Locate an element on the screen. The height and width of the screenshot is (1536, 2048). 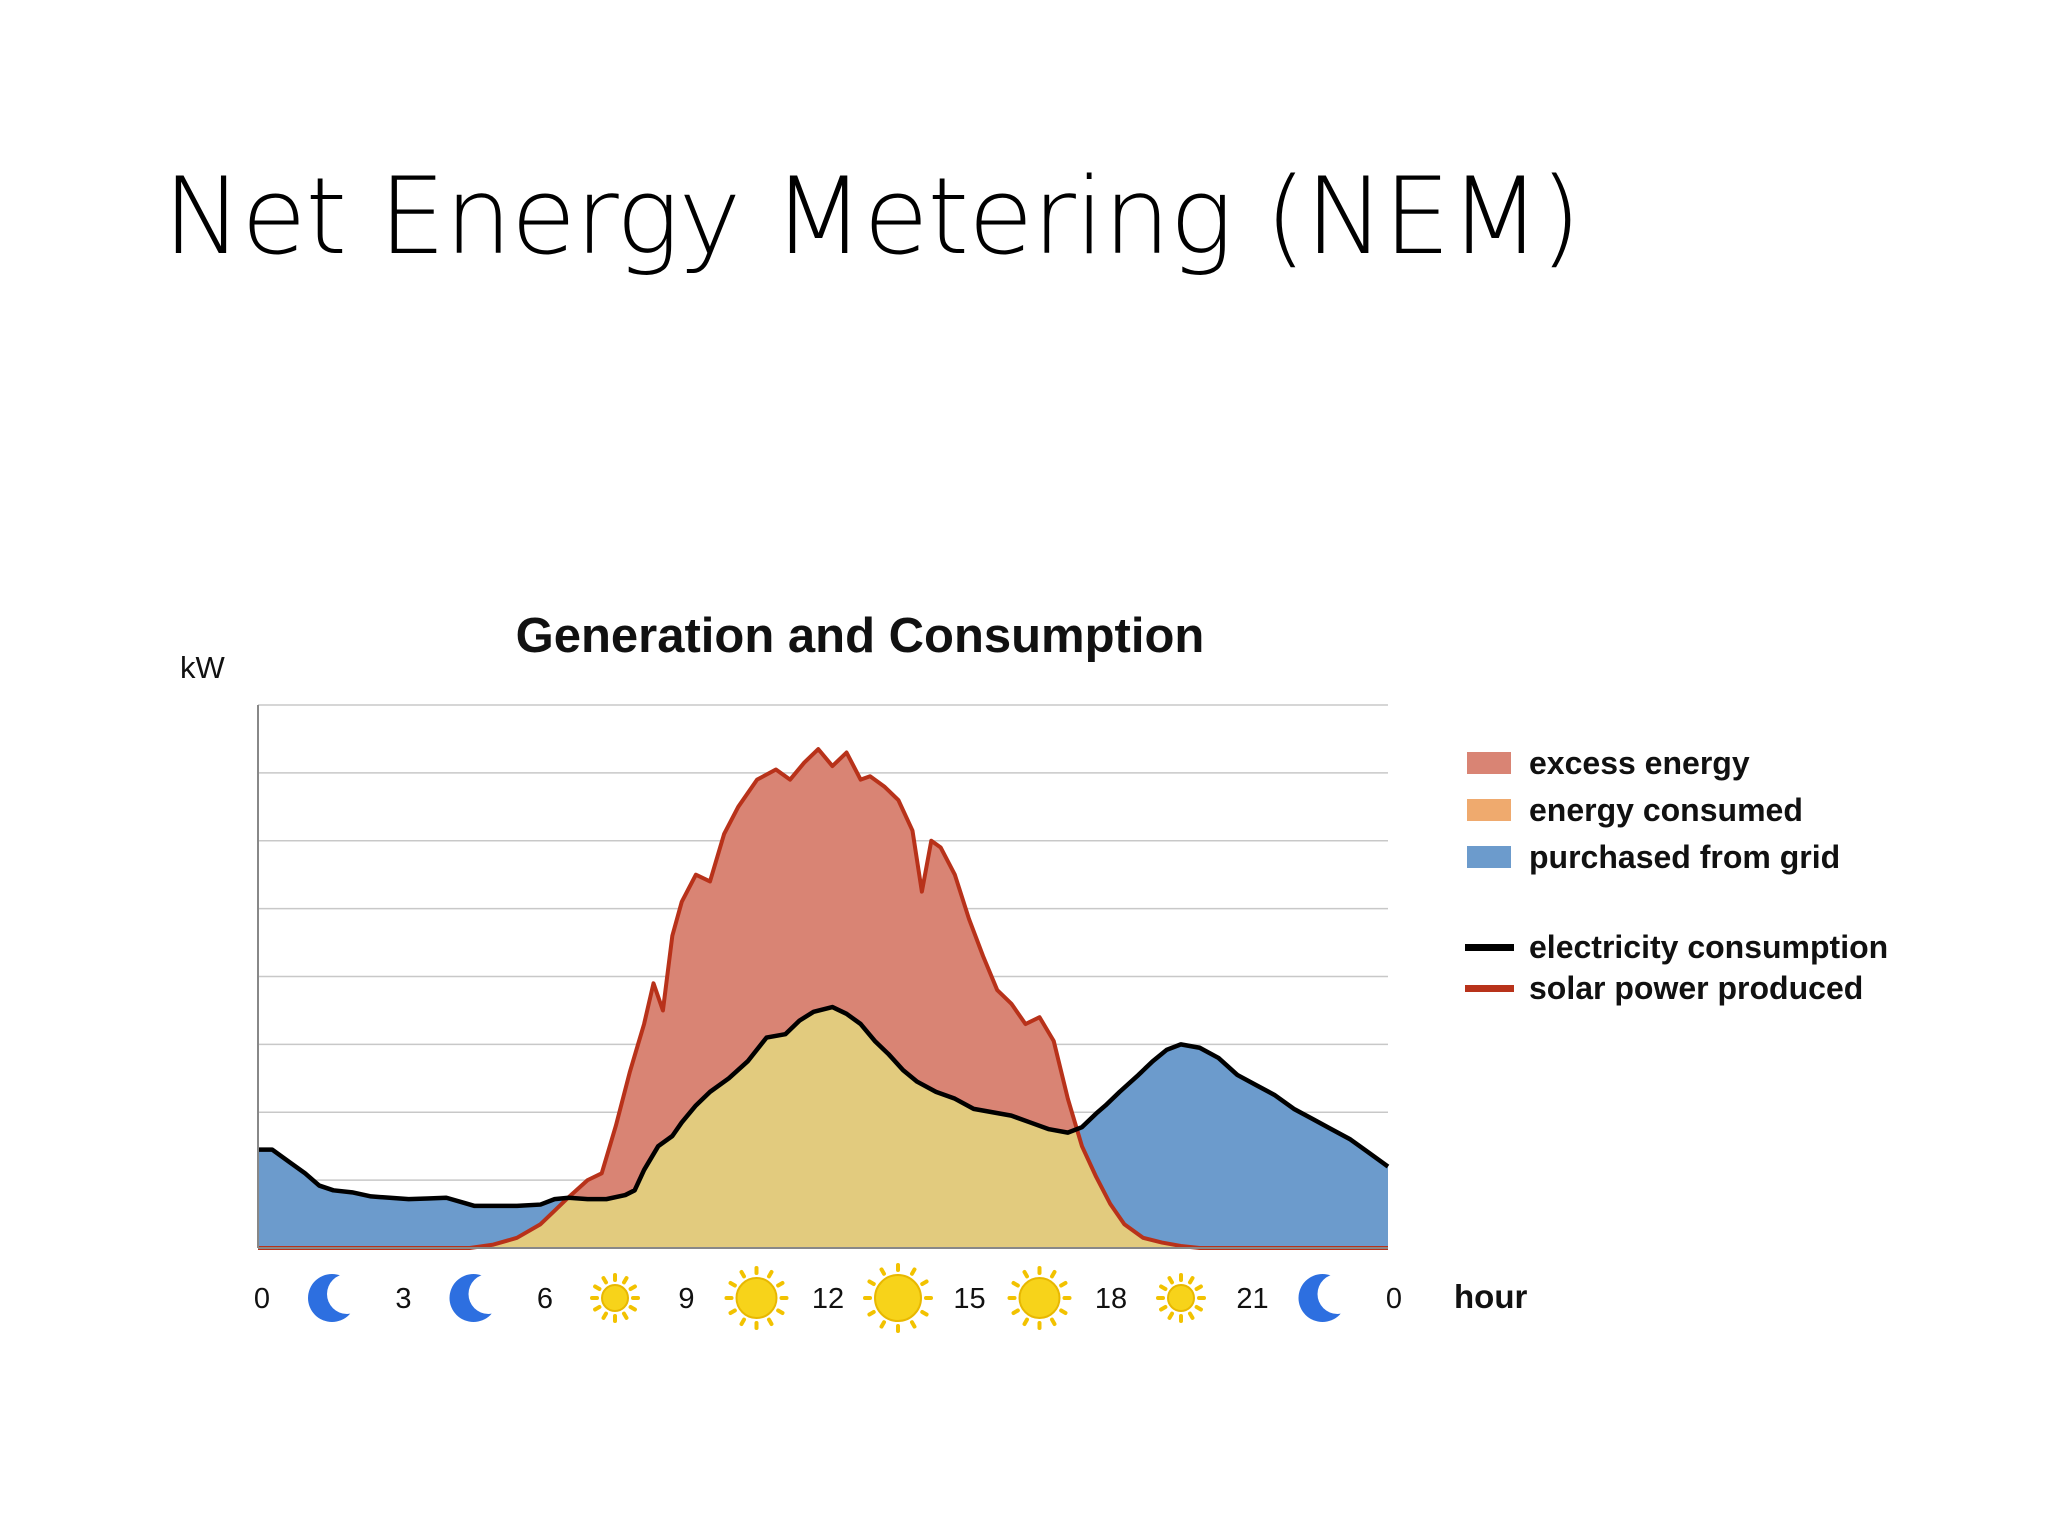
x-tick-label: 6 is located at coordinates (545, 1299).